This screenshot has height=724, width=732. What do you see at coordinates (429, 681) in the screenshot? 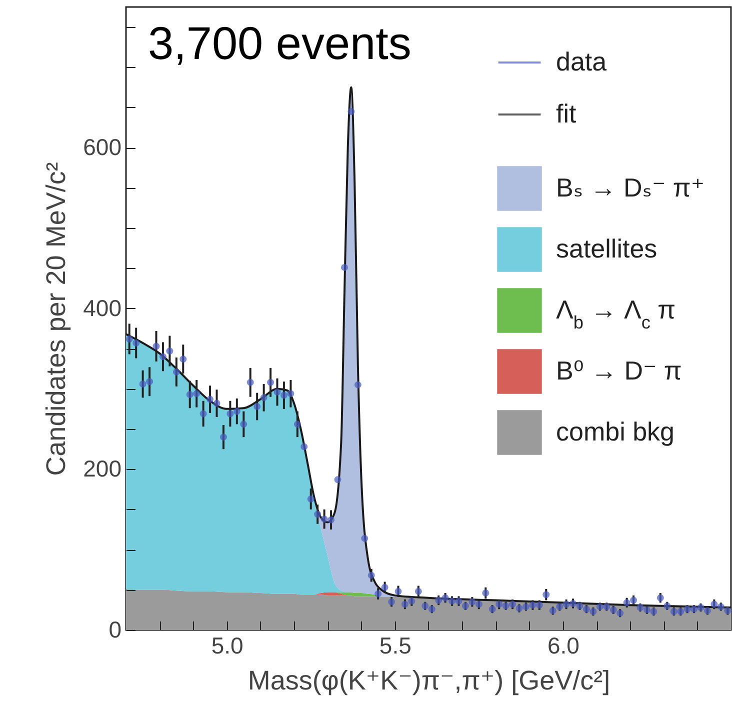
I see `x-axis-title: Mass(φ(K⁺K⁻)π⁻,π⁺) [GeV/c²]` at bounding box center [429, 681].